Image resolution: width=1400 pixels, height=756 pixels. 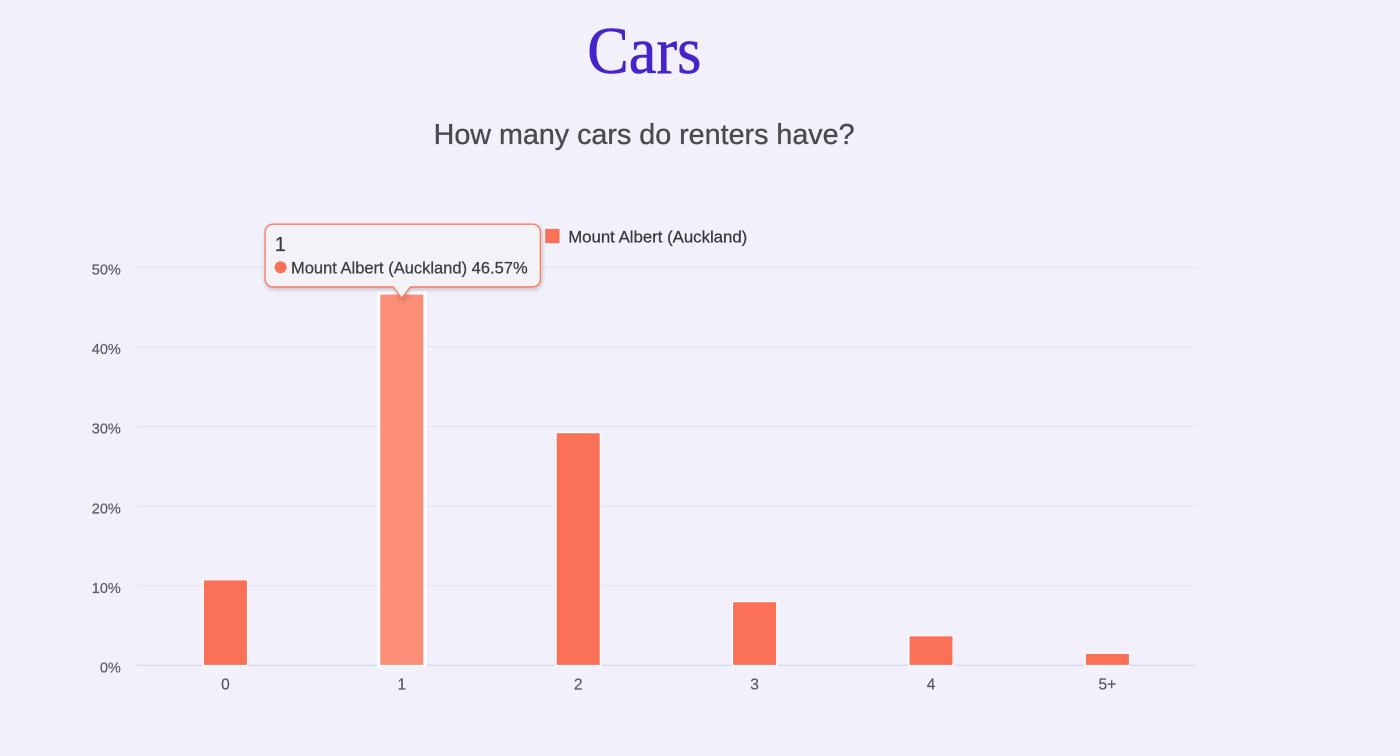 I want to click on svg-text: 0%, so click(x=110, y=669).